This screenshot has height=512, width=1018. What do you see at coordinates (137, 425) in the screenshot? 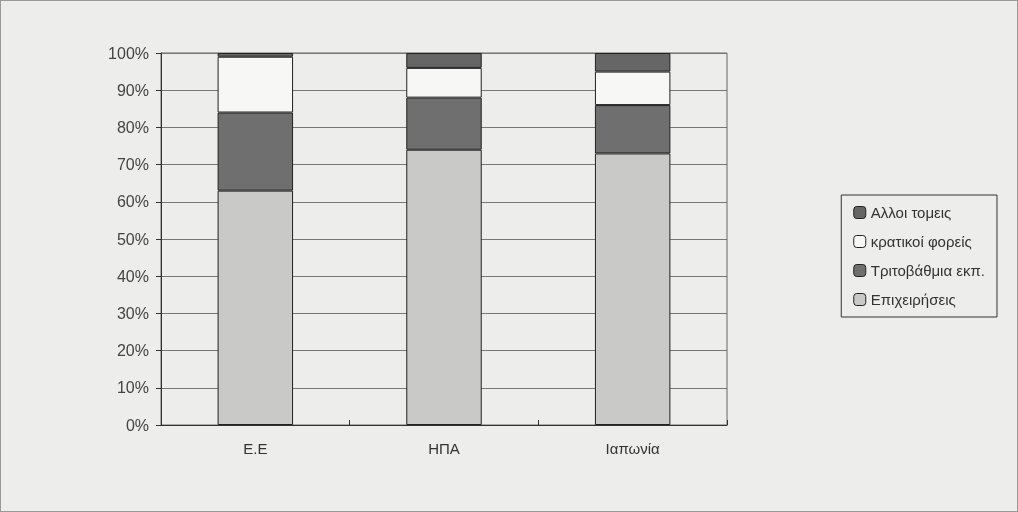
I see `y-tick-label: 0%` at bounding box center [137, 425].